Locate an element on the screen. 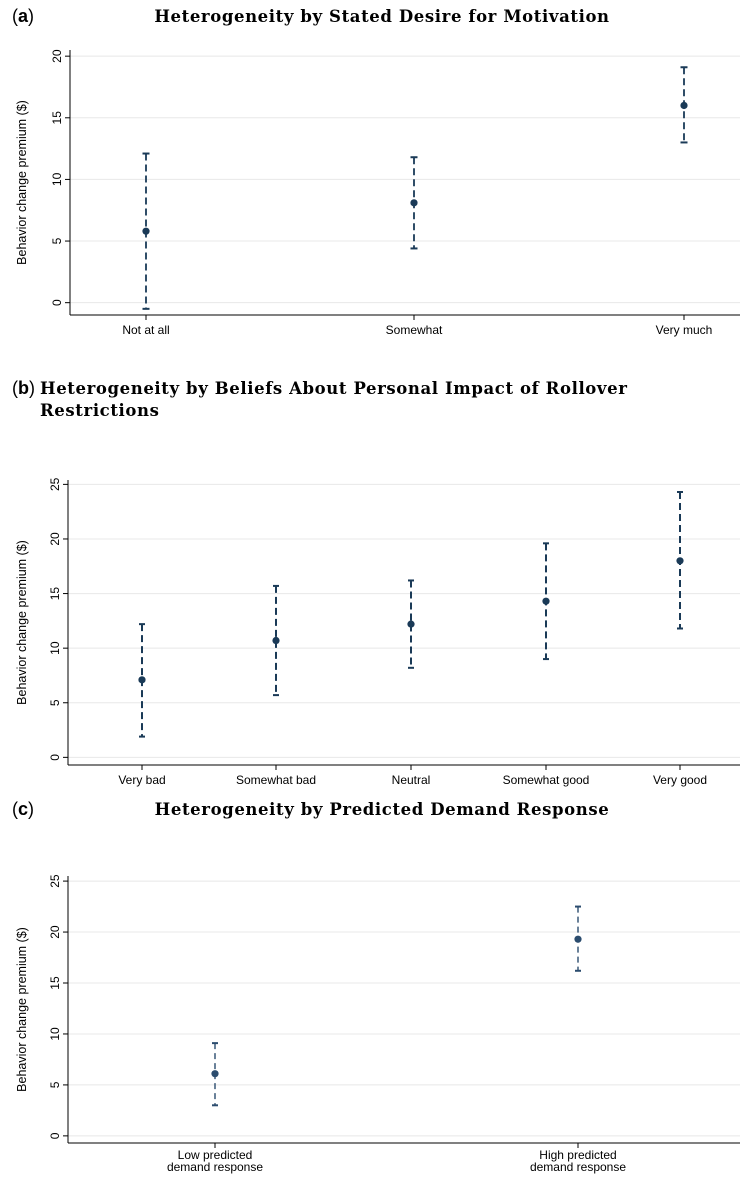 The width and height of the screenshot is (754, 1184). x-tick-label: Somewhat bad is located at coordinates (276, 780).